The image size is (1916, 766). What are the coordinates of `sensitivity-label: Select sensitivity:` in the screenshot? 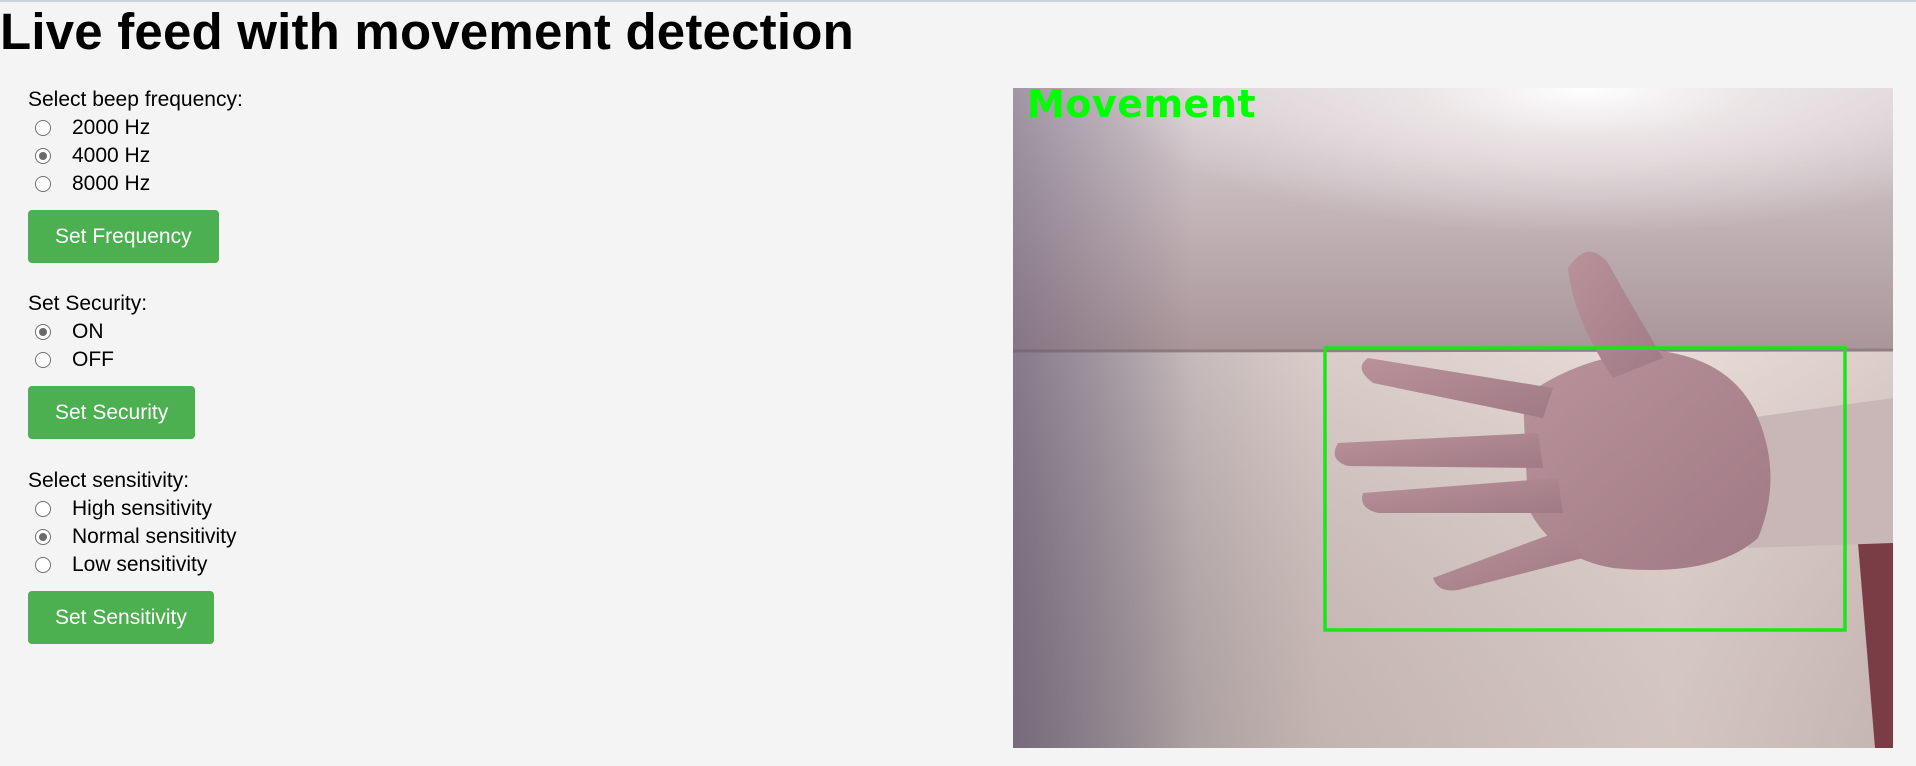 It's located at (109, 480).